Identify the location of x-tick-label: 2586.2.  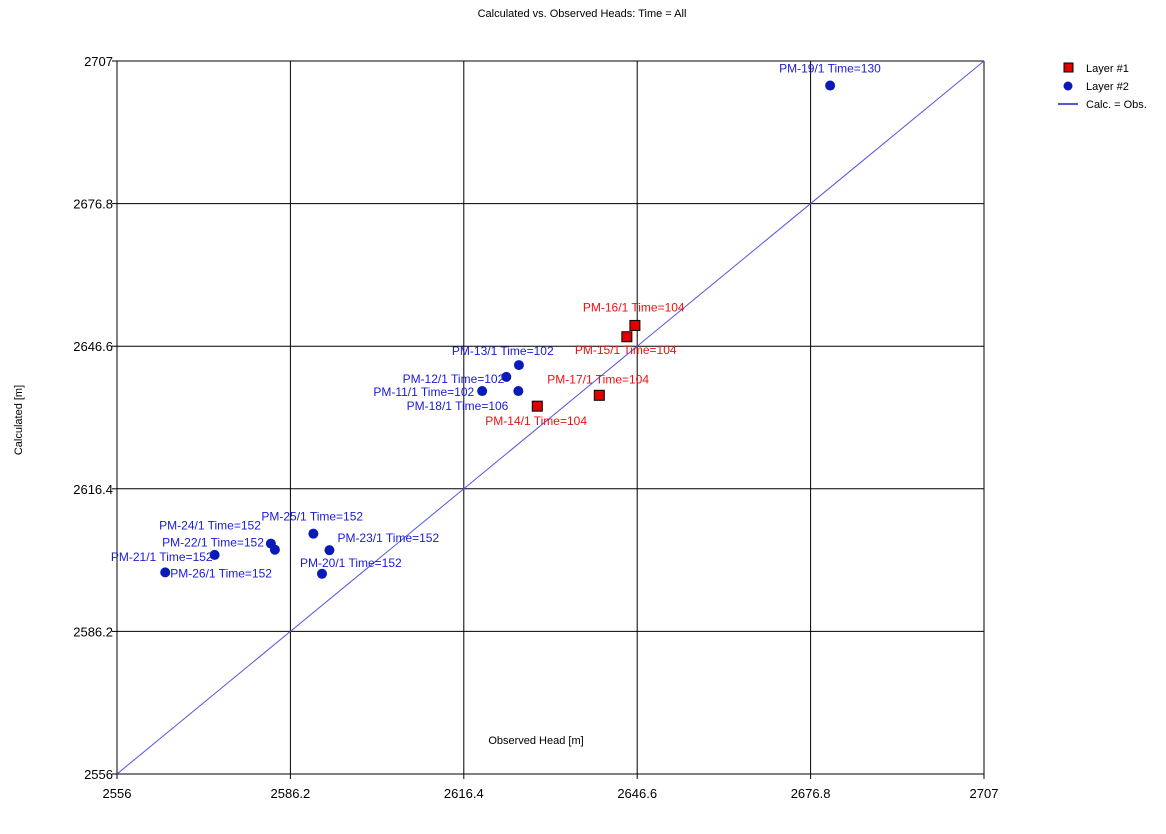
(291, 793).